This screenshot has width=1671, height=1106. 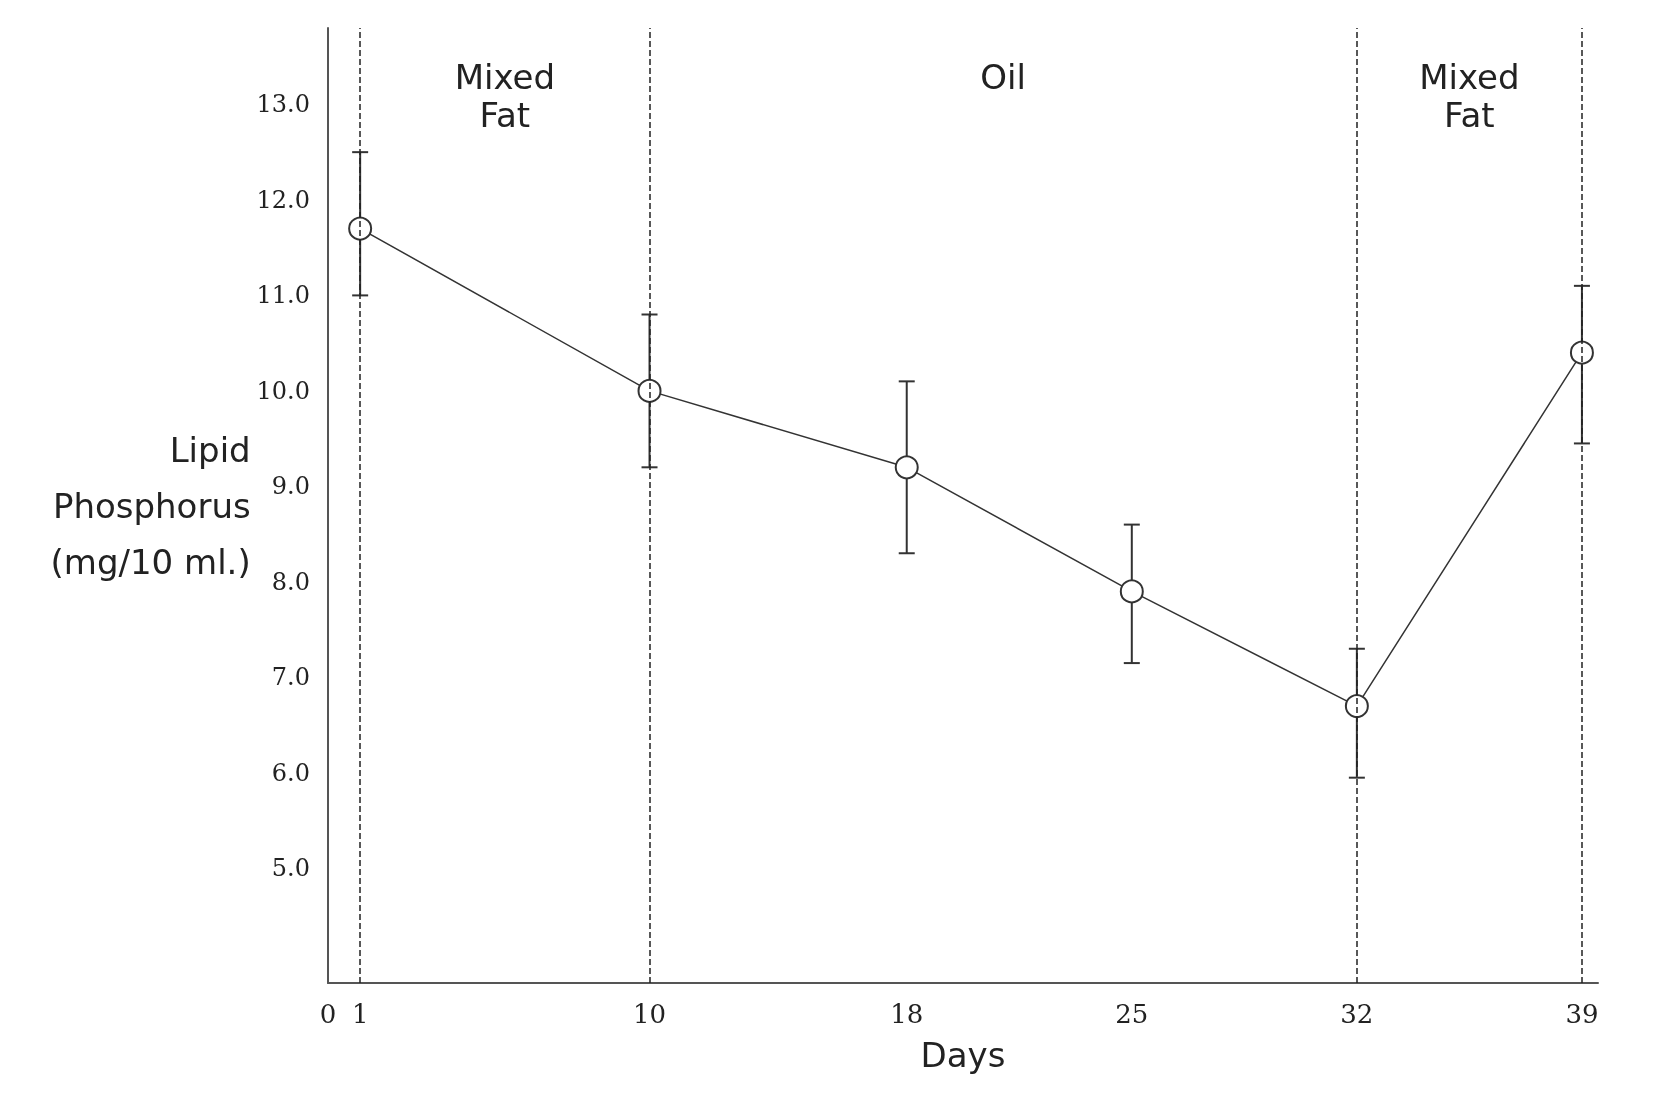 I want to click on x-tick-label: 18, so click(x=907, y=1014).